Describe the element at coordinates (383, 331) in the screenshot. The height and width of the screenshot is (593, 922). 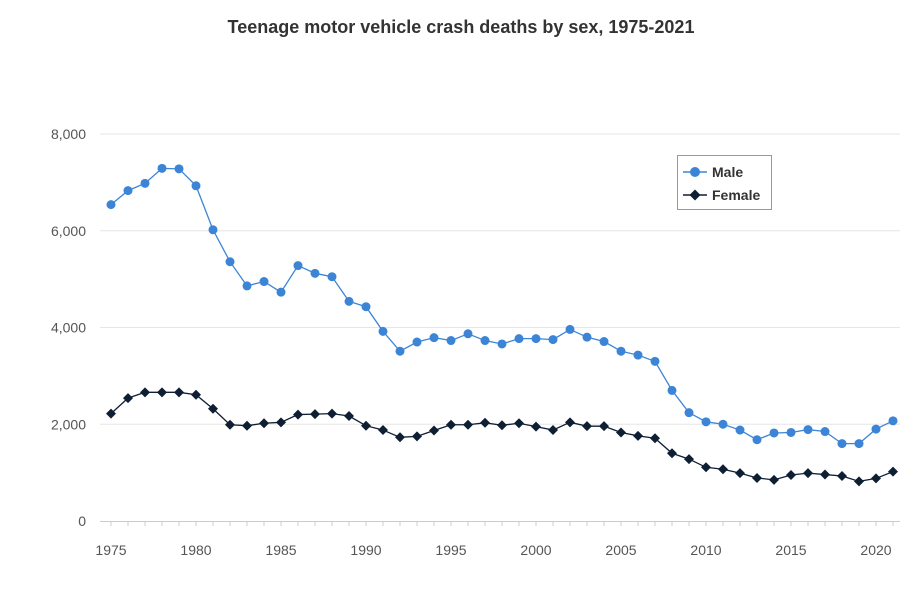
I see `point-male-1991` at that location.